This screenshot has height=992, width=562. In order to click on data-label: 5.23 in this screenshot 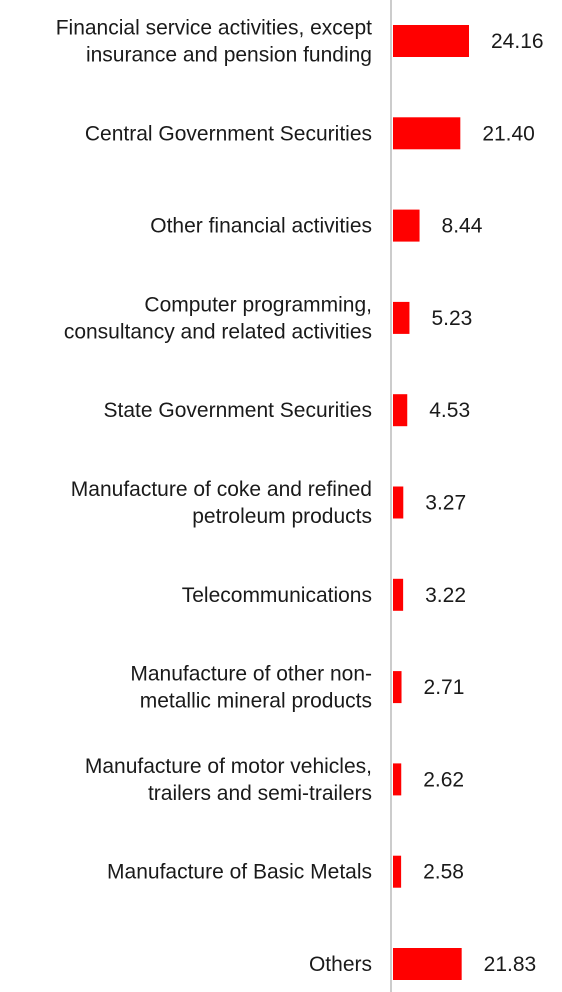, I will do `click(451, 318)`.